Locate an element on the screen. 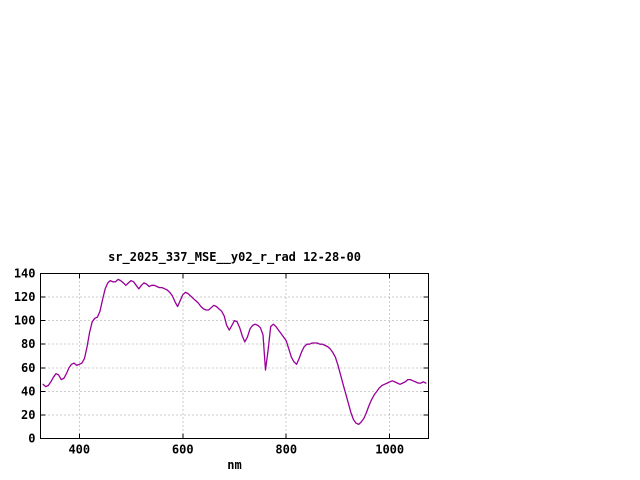  y-tick-label: 140 is located at coordinates (25, 274).